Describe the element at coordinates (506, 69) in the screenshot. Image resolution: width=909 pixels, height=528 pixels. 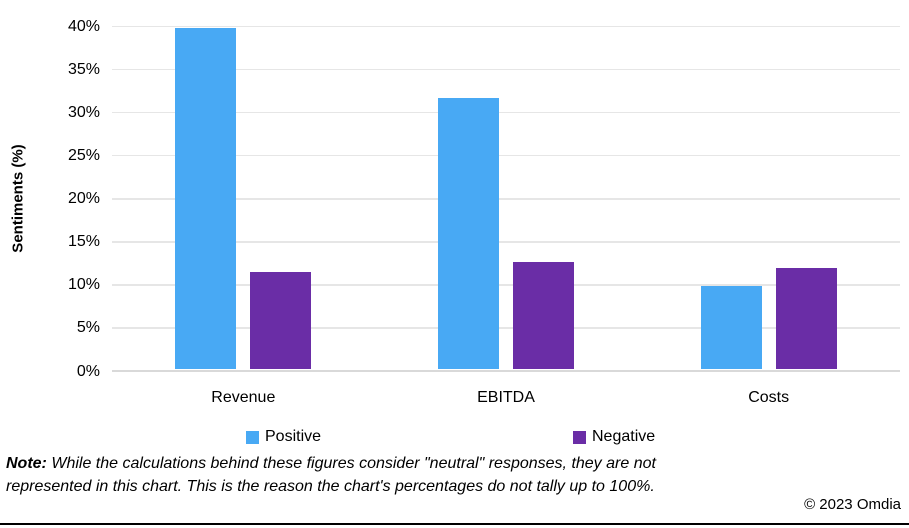
I see `gridline-35%` at that location.